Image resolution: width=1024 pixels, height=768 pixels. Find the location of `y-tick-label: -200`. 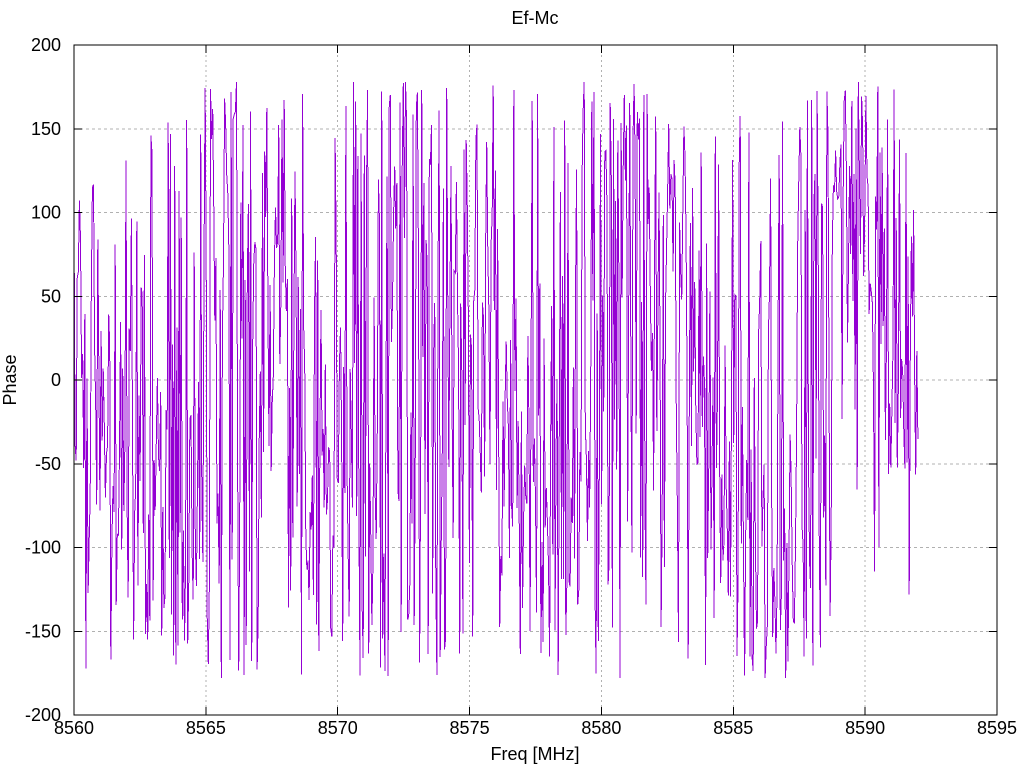

y-tick-label: -200 is located at coordinates (43, 715).